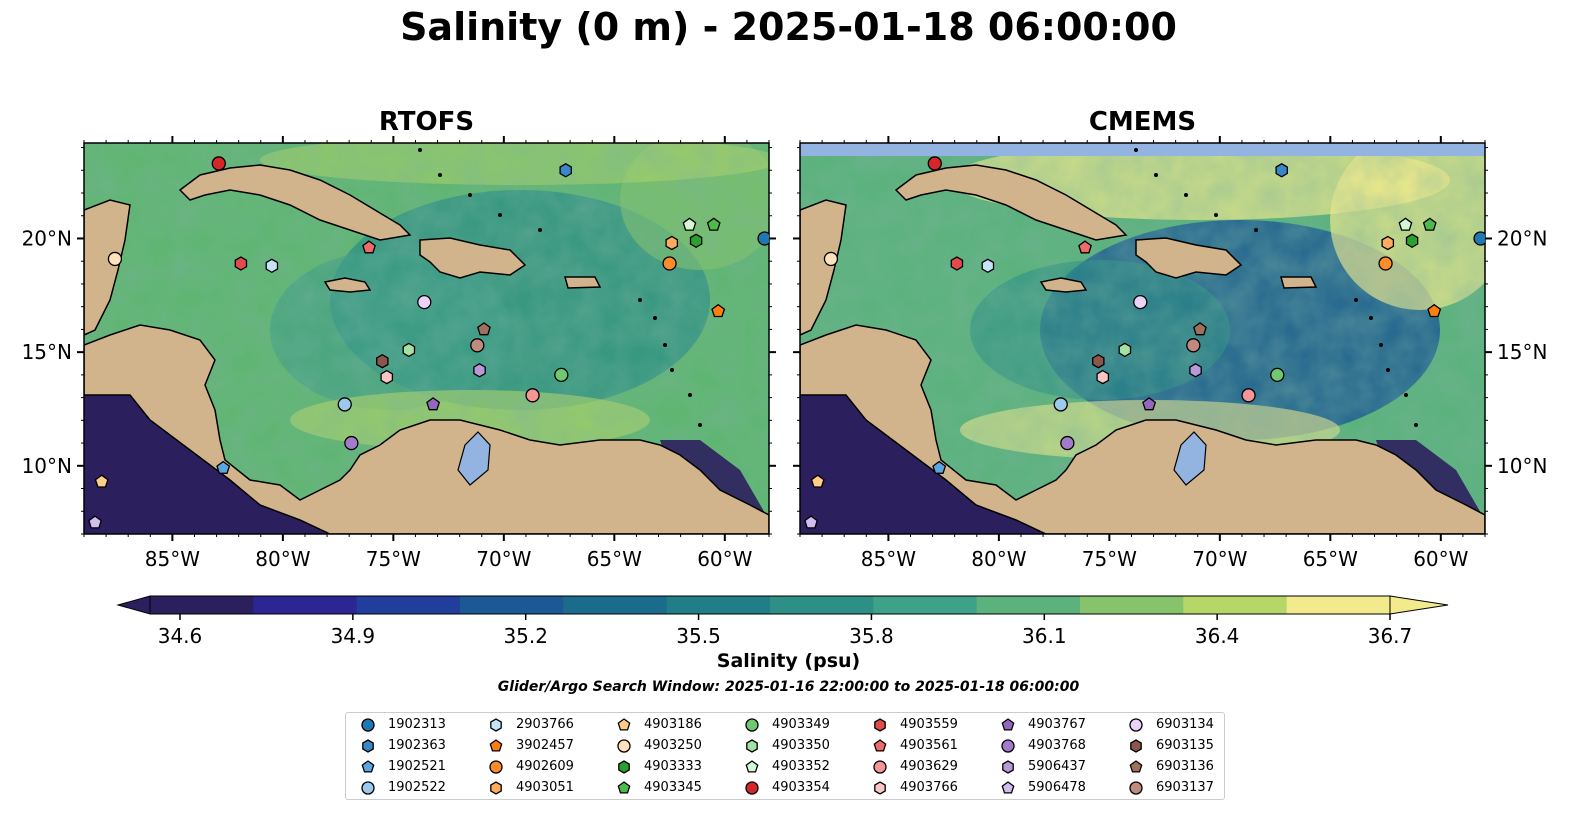 This screenshot has width=1577, height=827. Describe the element at coordinates (545, 766) in the screenshot. I see `legend-label: 4902609` at that location.